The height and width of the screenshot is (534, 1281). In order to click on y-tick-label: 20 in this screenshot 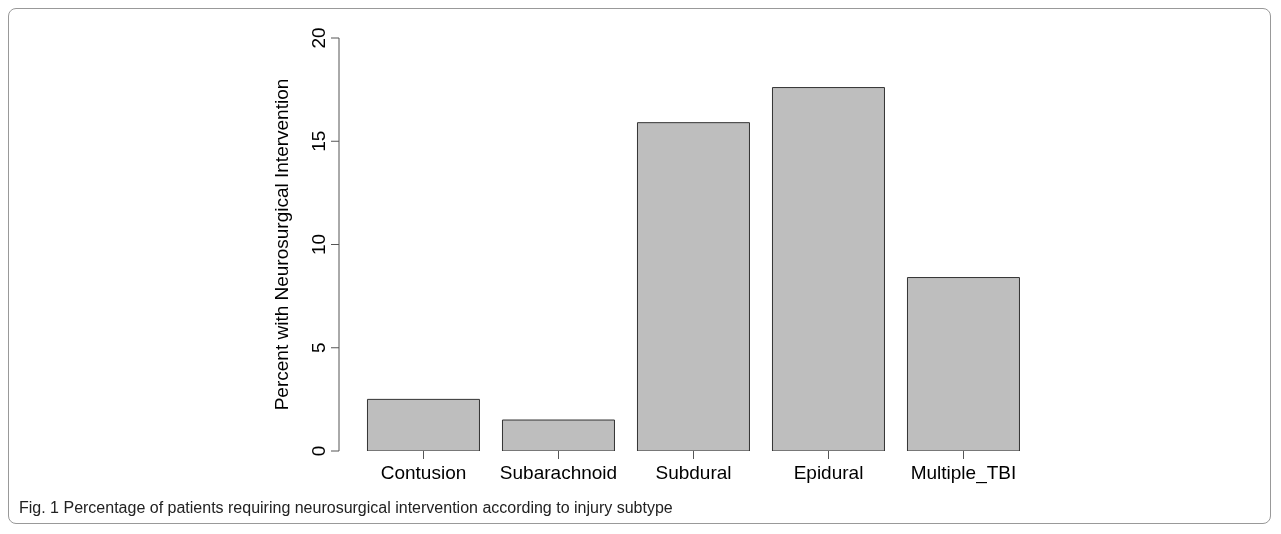, I will do `click(318, 38)`.